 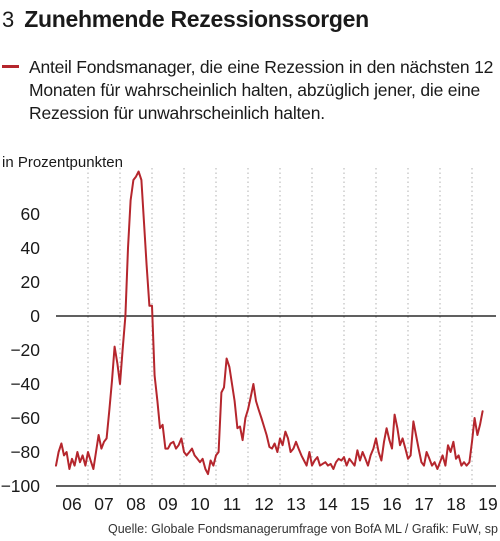 What do you see at coordinates (200, 504) in the screenshot?
I see `x-tick-label: 10` at bounding box center [200, 504].